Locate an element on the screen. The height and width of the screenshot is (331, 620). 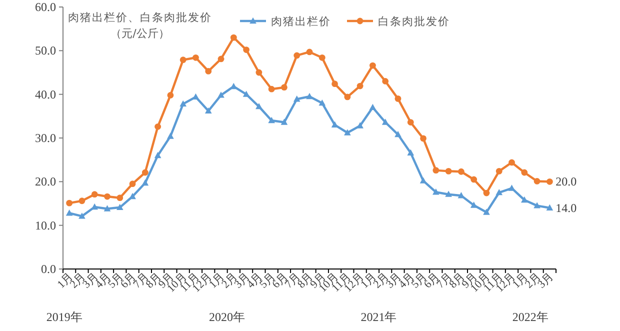
y-tick-label: 20.0 is located at coordinates (45, 181).